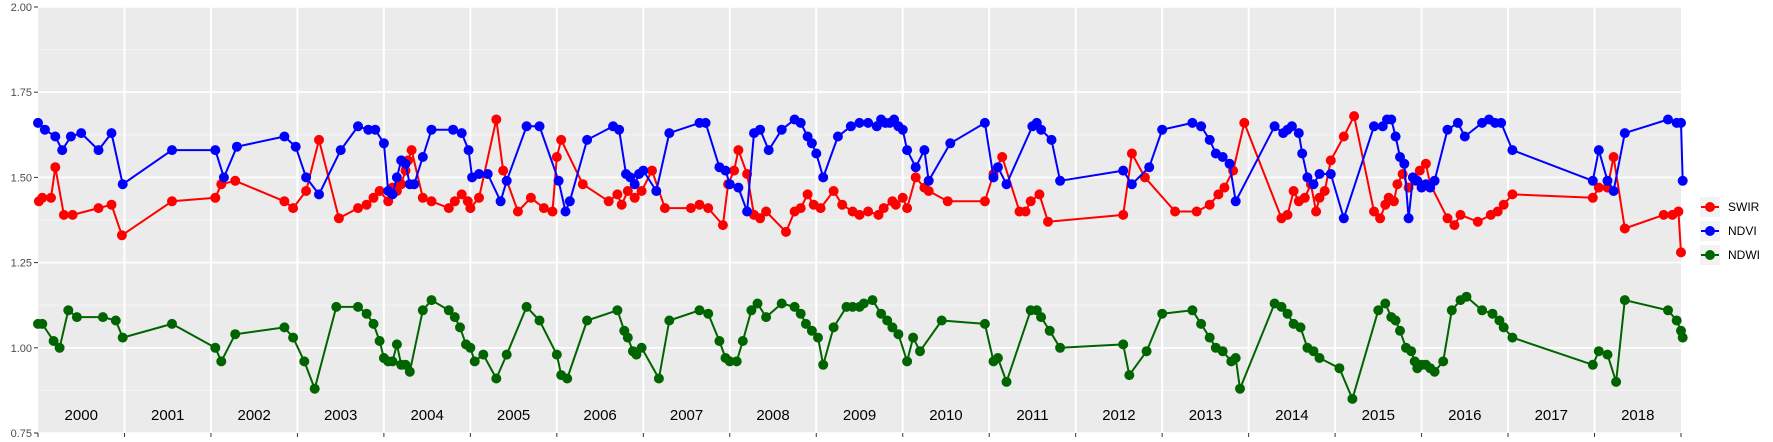 The height and width of the screenshot is (442, 1773). I want to click on y-tick-label: 1.00, so click(21, 349).